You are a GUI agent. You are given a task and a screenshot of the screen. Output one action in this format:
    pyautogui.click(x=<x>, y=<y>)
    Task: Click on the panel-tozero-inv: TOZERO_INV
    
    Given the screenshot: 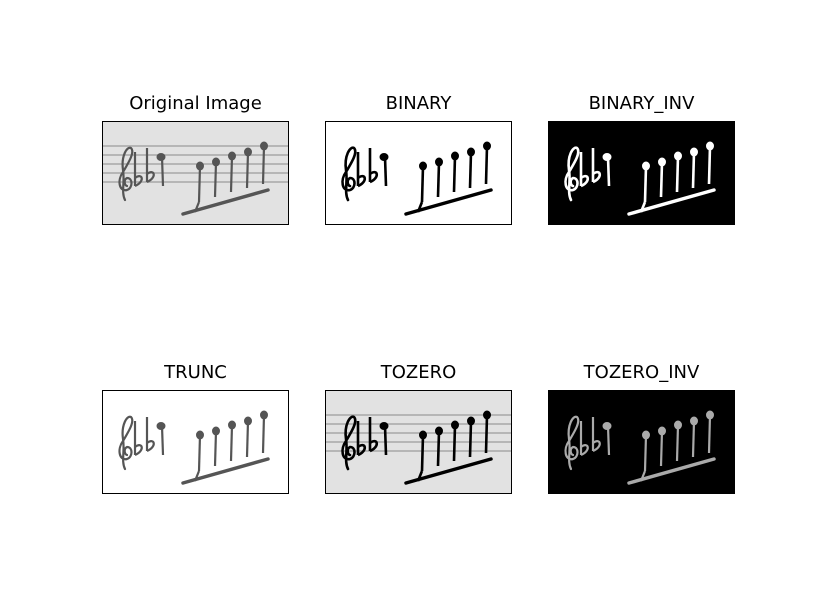 What is the action you would take?
    pyautogui.click(x=641, y=428)
    